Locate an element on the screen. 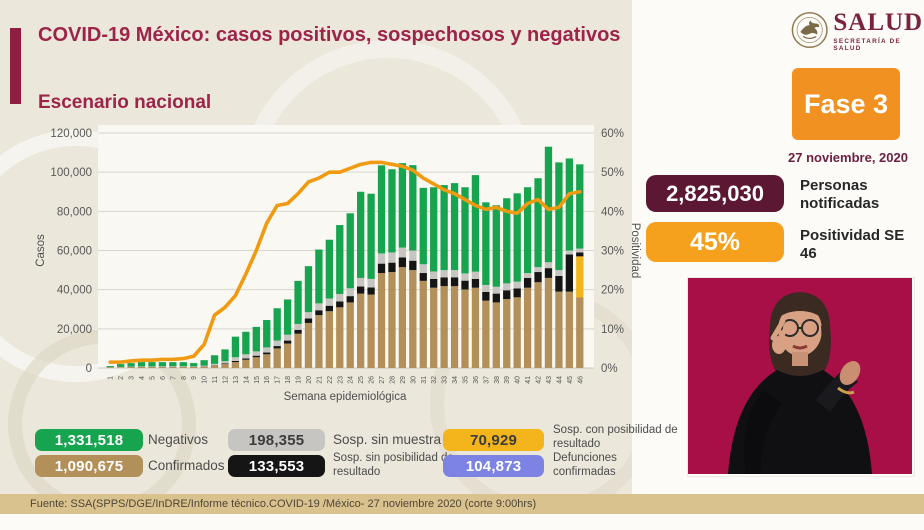  legend-badge-sosp-sin-muestra: 198,355 is located at coordinates (276, 440).